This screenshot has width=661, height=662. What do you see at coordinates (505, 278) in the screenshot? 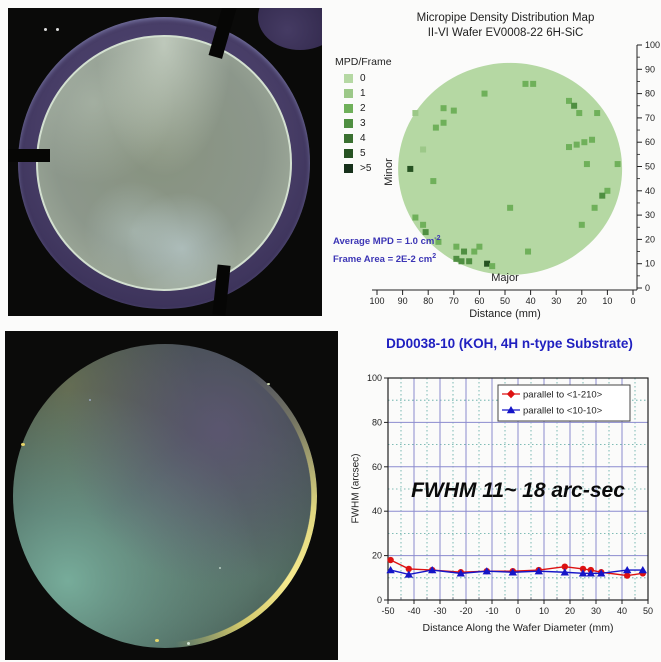
I see `svg-text: Major` at bounding box center [505, 278].